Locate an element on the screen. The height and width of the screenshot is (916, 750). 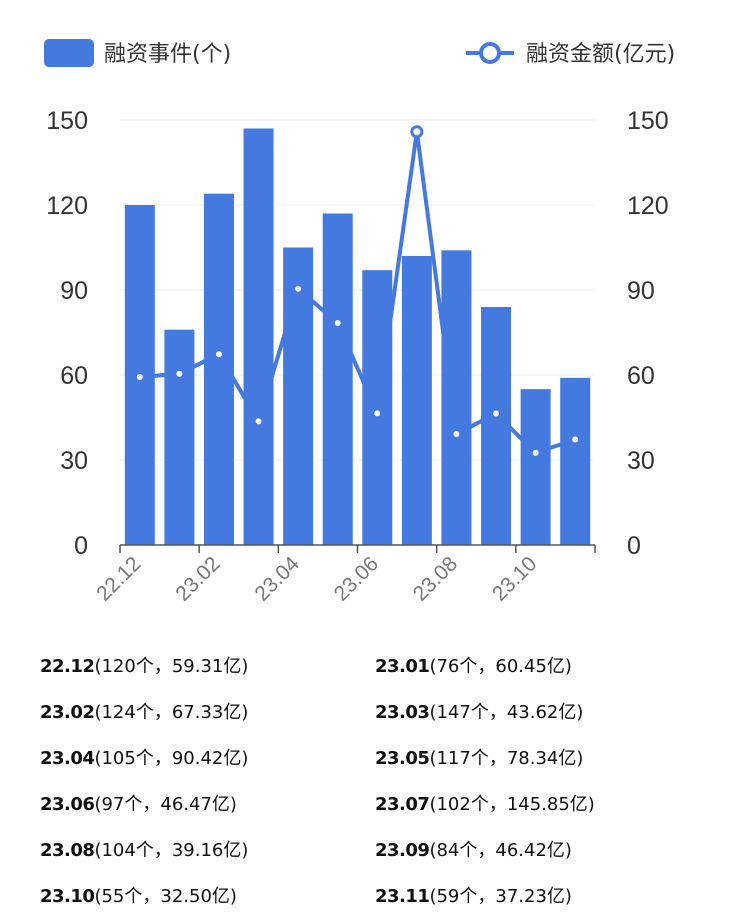
right-y-tick-label: 30 is located at coordinates (641, 461).